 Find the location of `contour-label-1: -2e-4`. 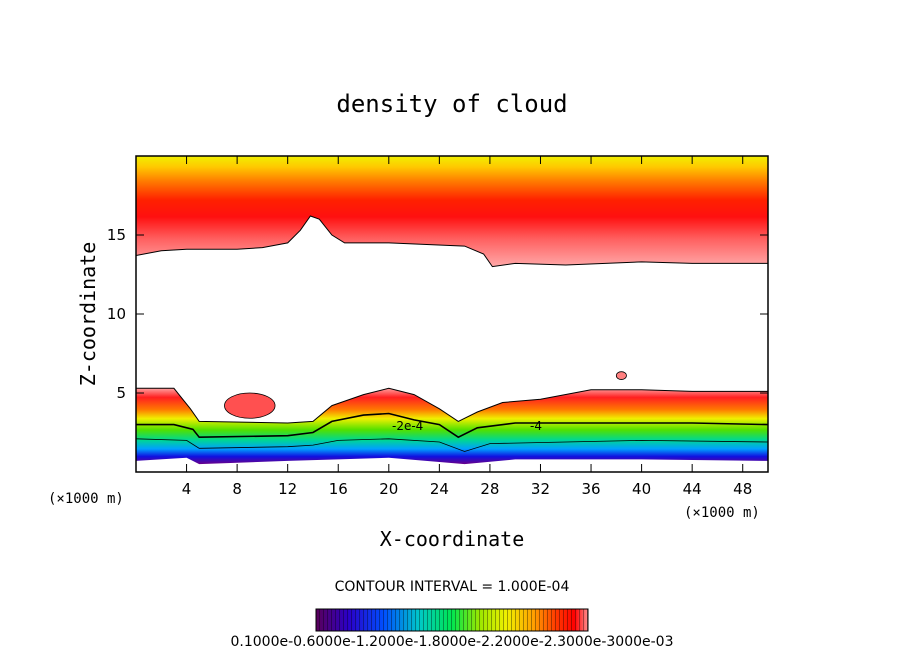

contour-label-1: -2e-4 is located at coordinates (407, 426).